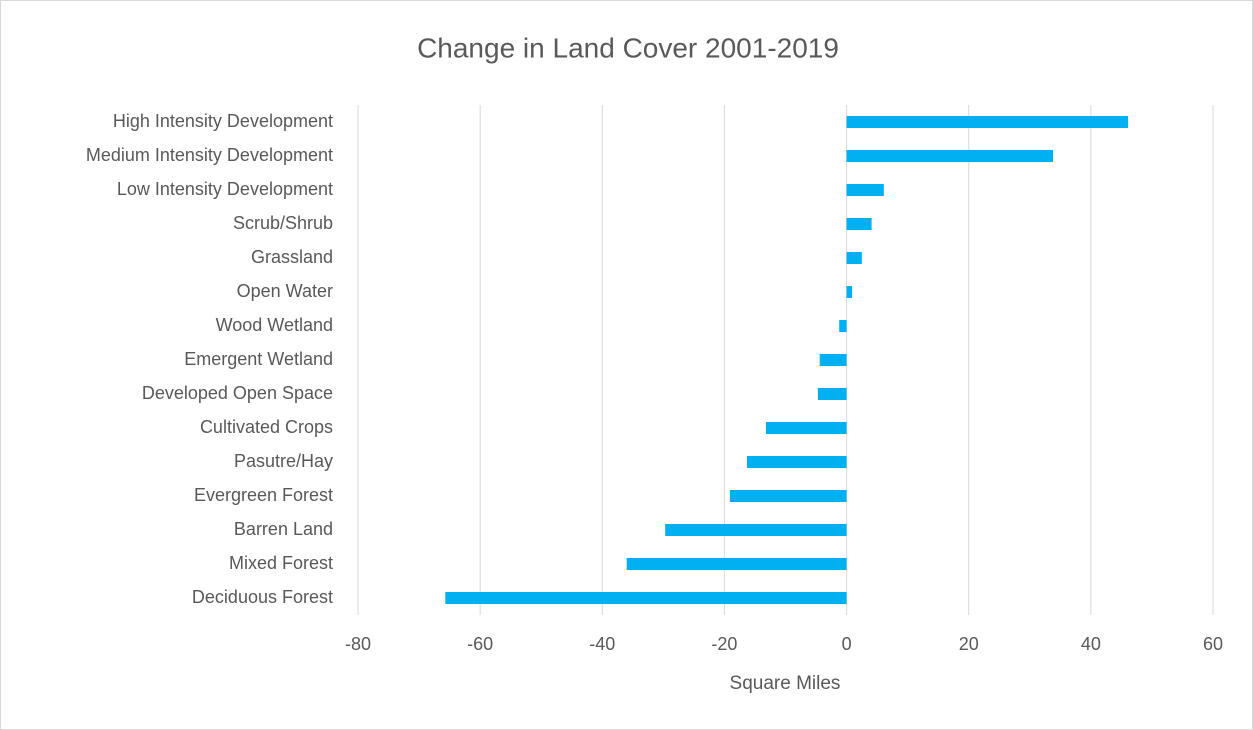 This screenshot has width=1253, height=730. What do you see at coordinates (847, 644) in the screenshot?
I see `x-tick-label: 0` at bounding box center [847, 644].